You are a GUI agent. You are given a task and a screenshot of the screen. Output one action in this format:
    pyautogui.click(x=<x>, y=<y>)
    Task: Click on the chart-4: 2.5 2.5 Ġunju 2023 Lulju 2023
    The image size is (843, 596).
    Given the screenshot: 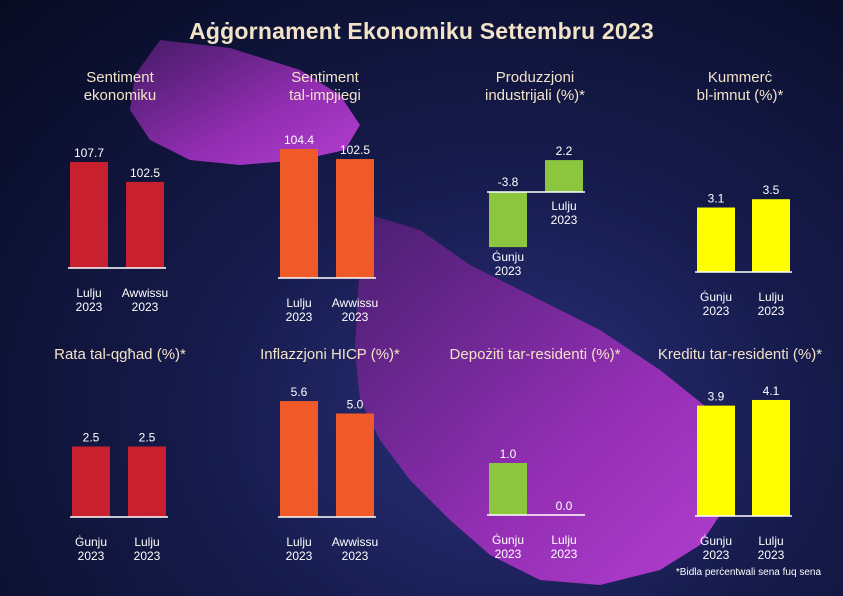 What is the action you would take?
    pyautogui.click(x=119, y=497)
    